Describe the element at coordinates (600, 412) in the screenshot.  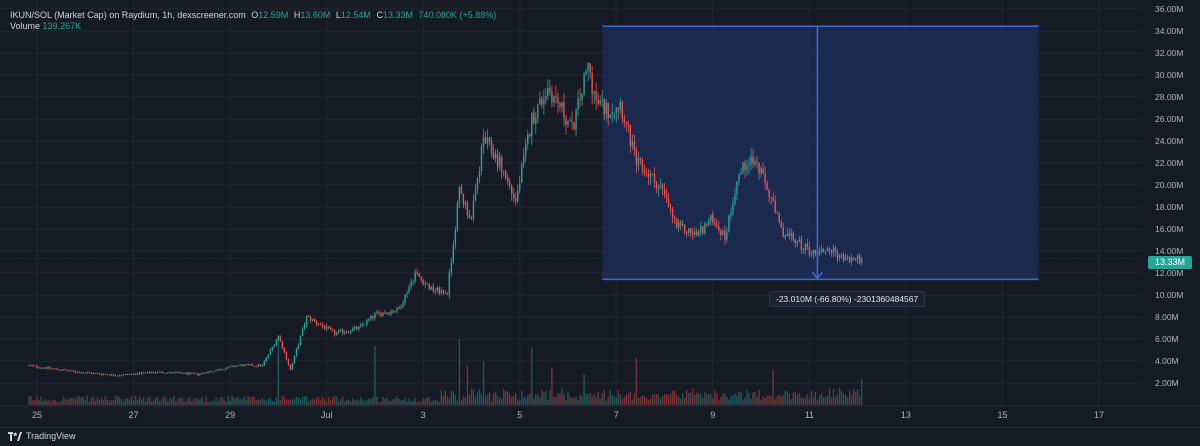
I see `x-axis: 25 27 29 Jul 3 5 7 9 11 13 15 17` at that location.